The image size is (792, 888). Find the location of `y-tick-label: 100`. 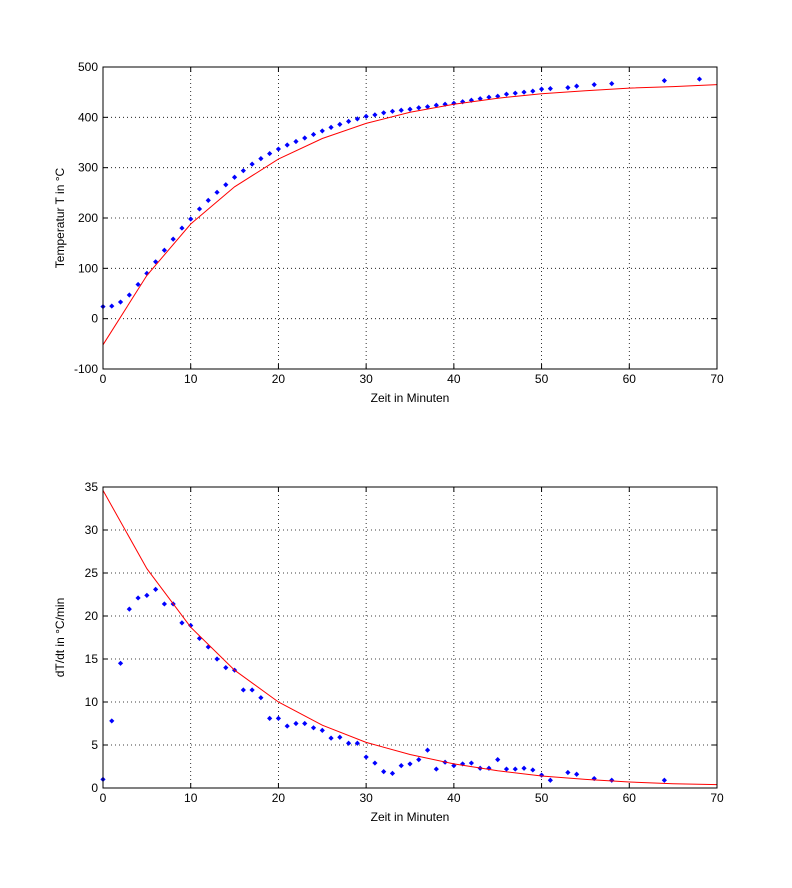

y-tick-label: 100 is located at coordinates (88, 268).